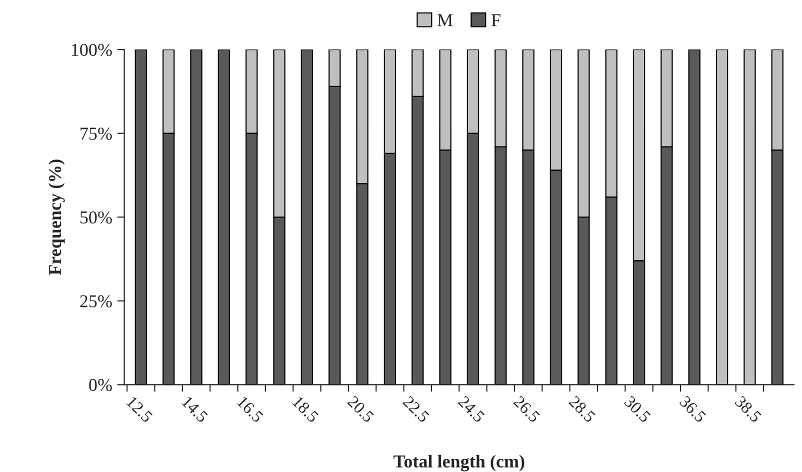 The height and width of the screenshot is (472, 802). Describe the element at coordinates (100, 385) in the screenshot. I see `y-tick-label: 0%` at that location.